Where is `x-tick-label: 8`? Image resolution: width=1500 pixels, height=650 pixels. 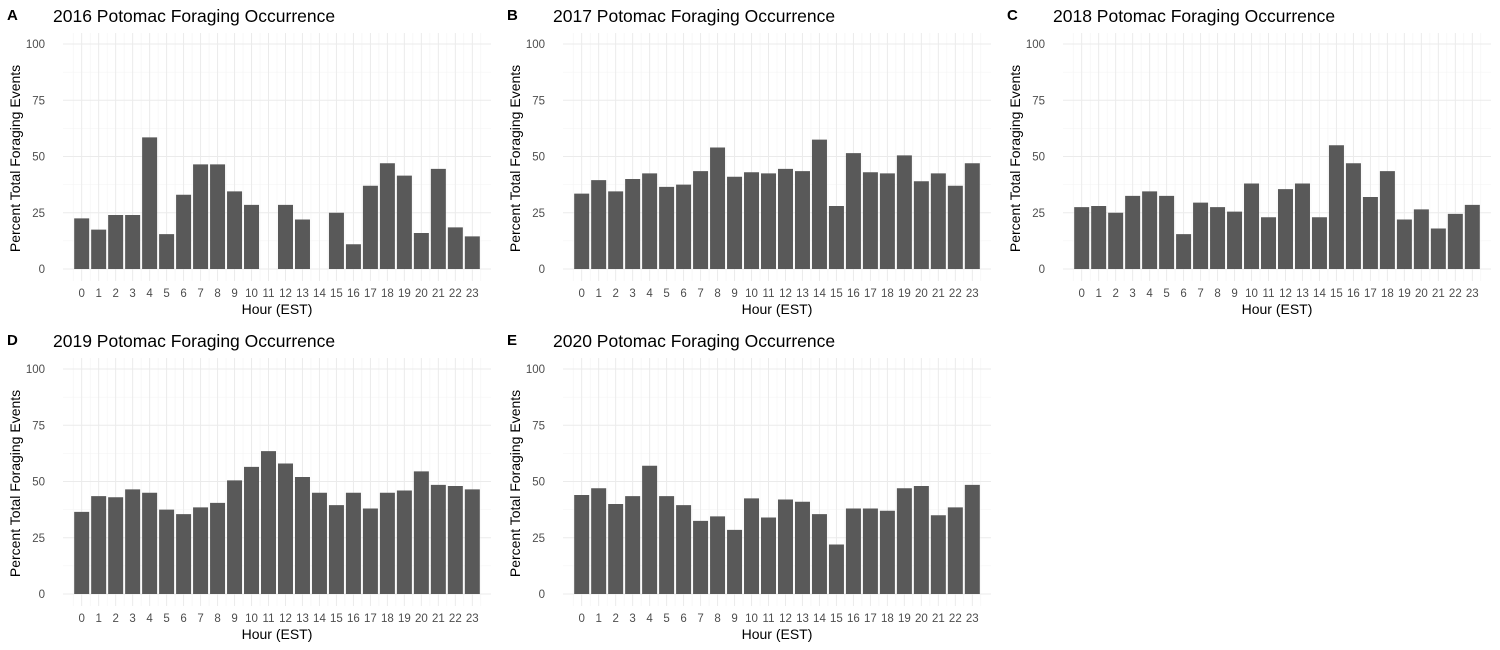
x-tick-label: 8 is located at coordinates (217, 619).